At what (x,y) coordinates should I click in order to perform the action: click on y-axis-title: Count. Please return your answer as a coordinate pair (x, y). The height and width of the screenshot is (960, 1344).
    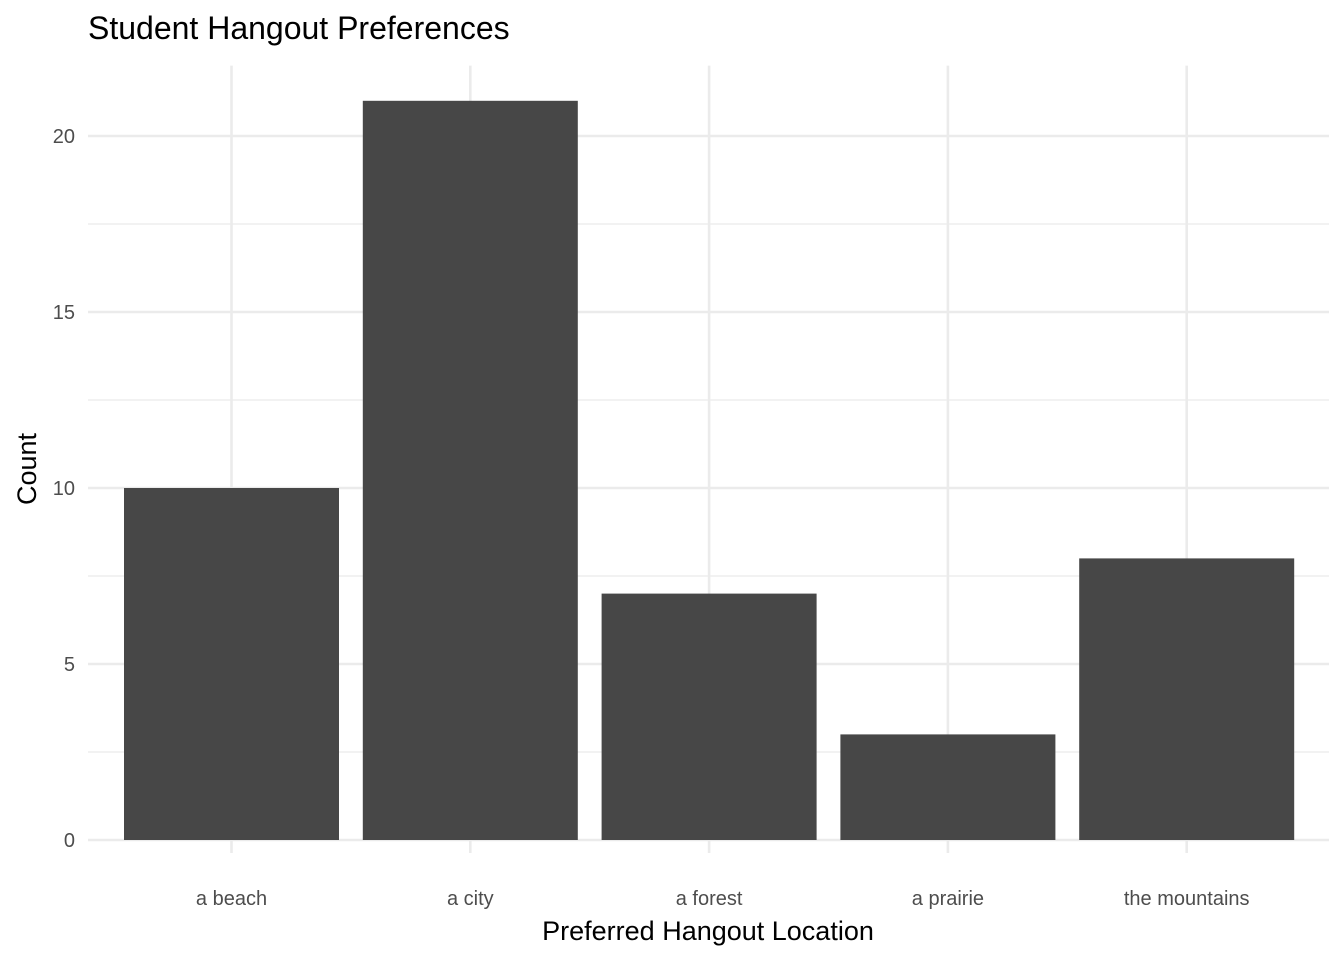
    Looking at the image, I should click on (27, 468).